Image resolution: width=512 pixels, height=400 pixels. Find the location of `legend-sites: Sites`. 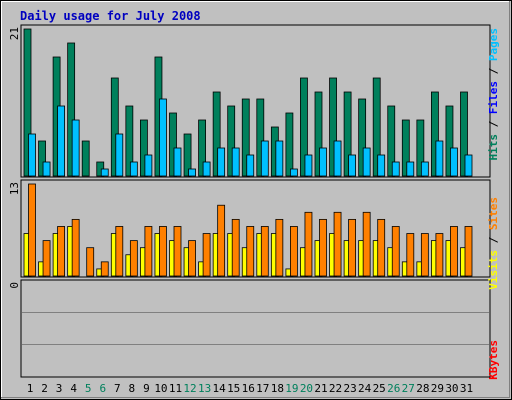

legend-sites: Sites is located at coordinates (493, 213).